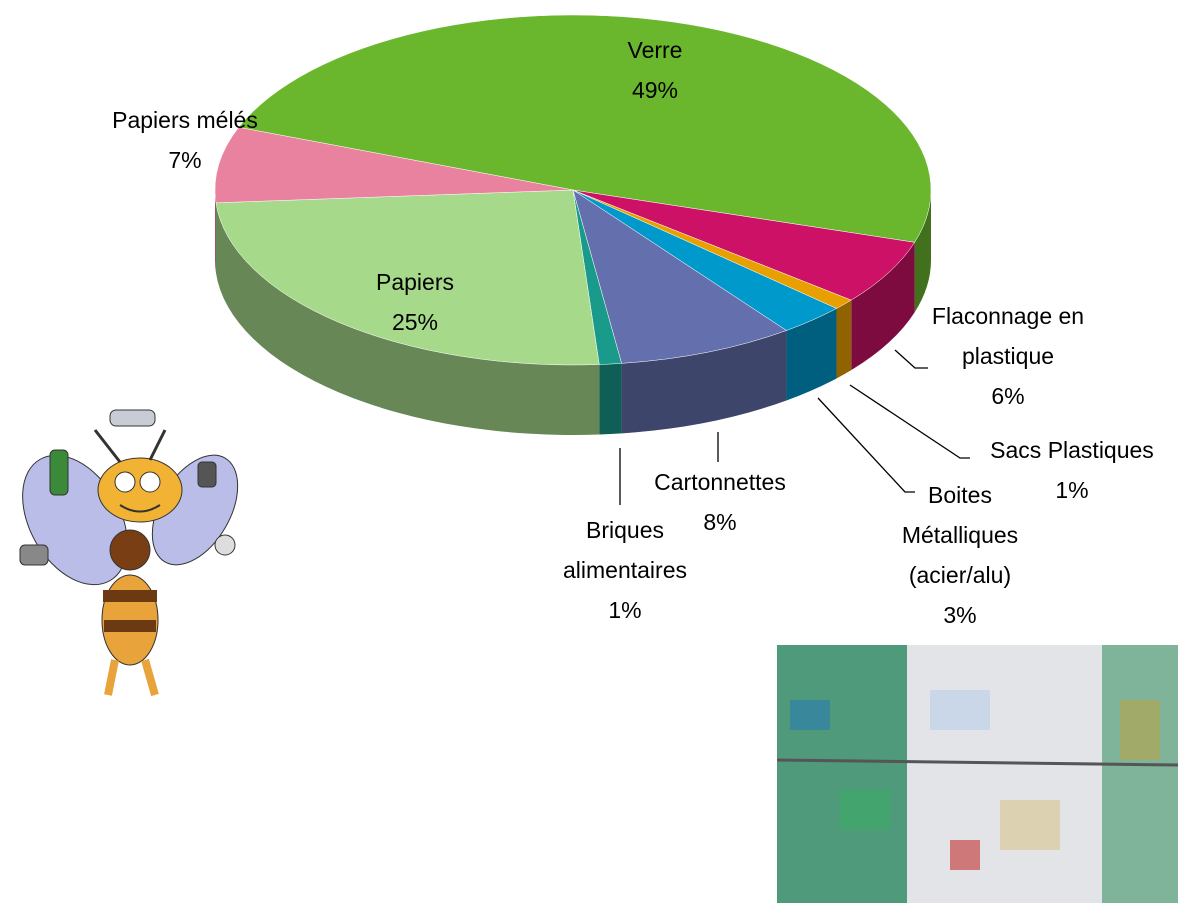  What do you see at coordinates (1067, 470) in the screenshot?
I see `slice-label: Sacs Plastiques 1%` at bounding box center [1067, 470].